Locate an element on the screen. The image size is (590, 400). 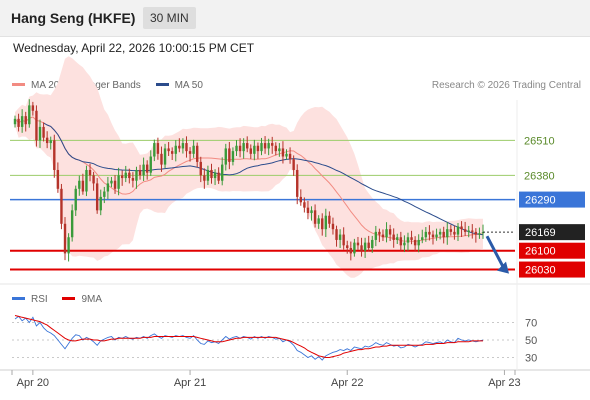
legend-swatch-9ma is located at coordinates (69, 298).